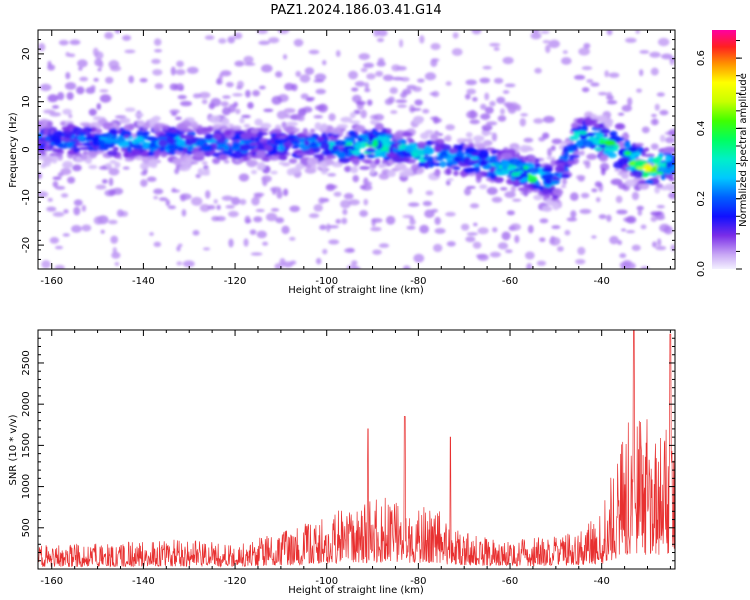  What do you see at coordinates (51, 281) in the screenshot?
I see `spectrogram-x-tick-label: -160` at bounding box center [51, 281].